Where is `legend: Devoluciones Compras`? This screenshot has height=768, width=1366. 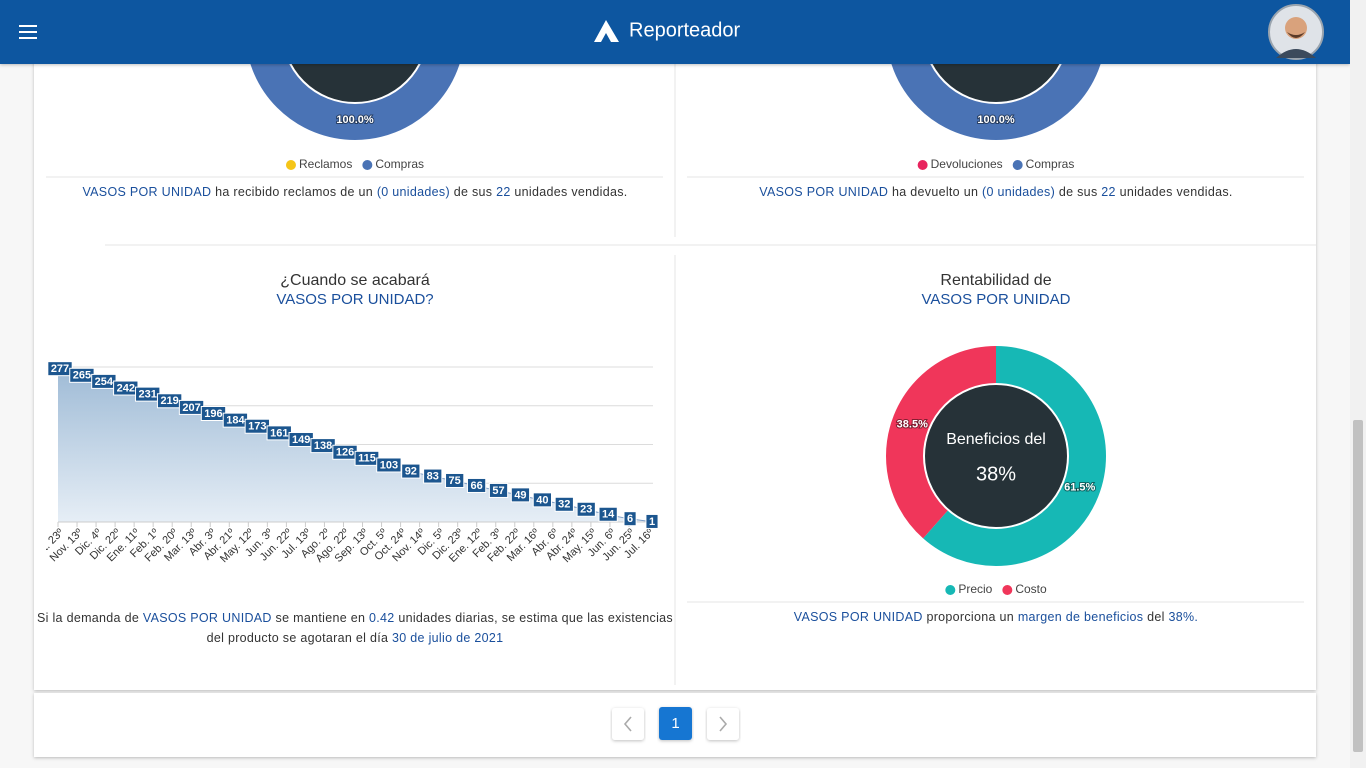
legend: Devoluciones Compras is located at coordinates (996, 164).